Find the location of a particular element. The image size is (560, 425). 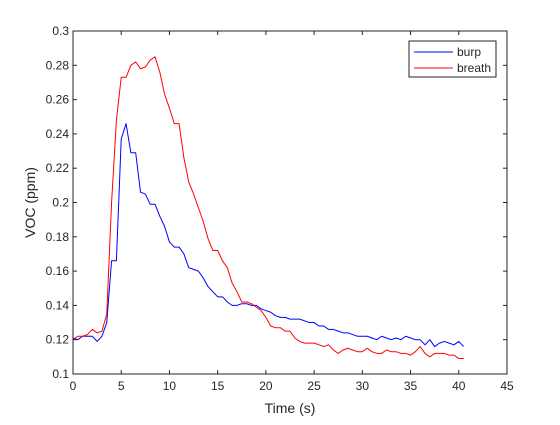

x-tick-label: 0 is located at coordinates (73, 386).